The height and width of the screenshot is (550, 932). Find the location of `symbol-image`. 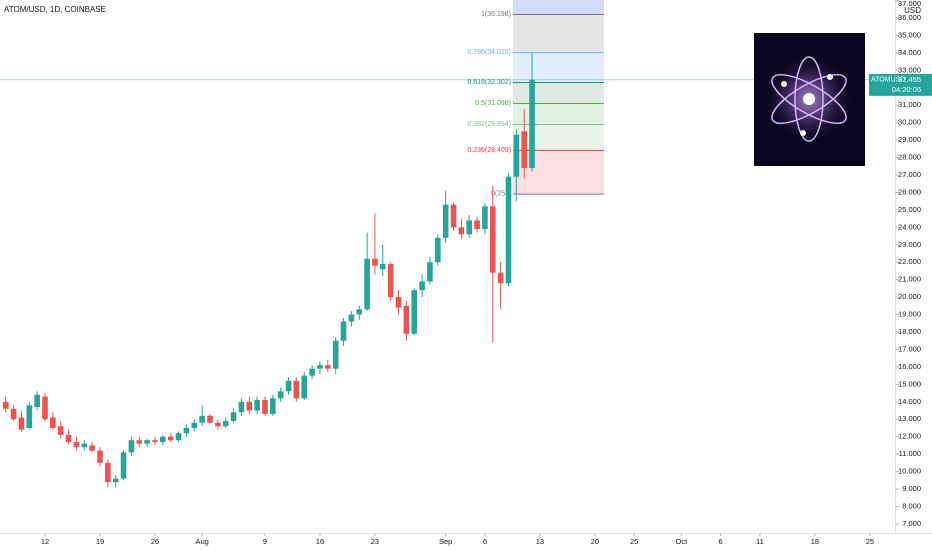

symbol-image is located at coordinates (809, 99).